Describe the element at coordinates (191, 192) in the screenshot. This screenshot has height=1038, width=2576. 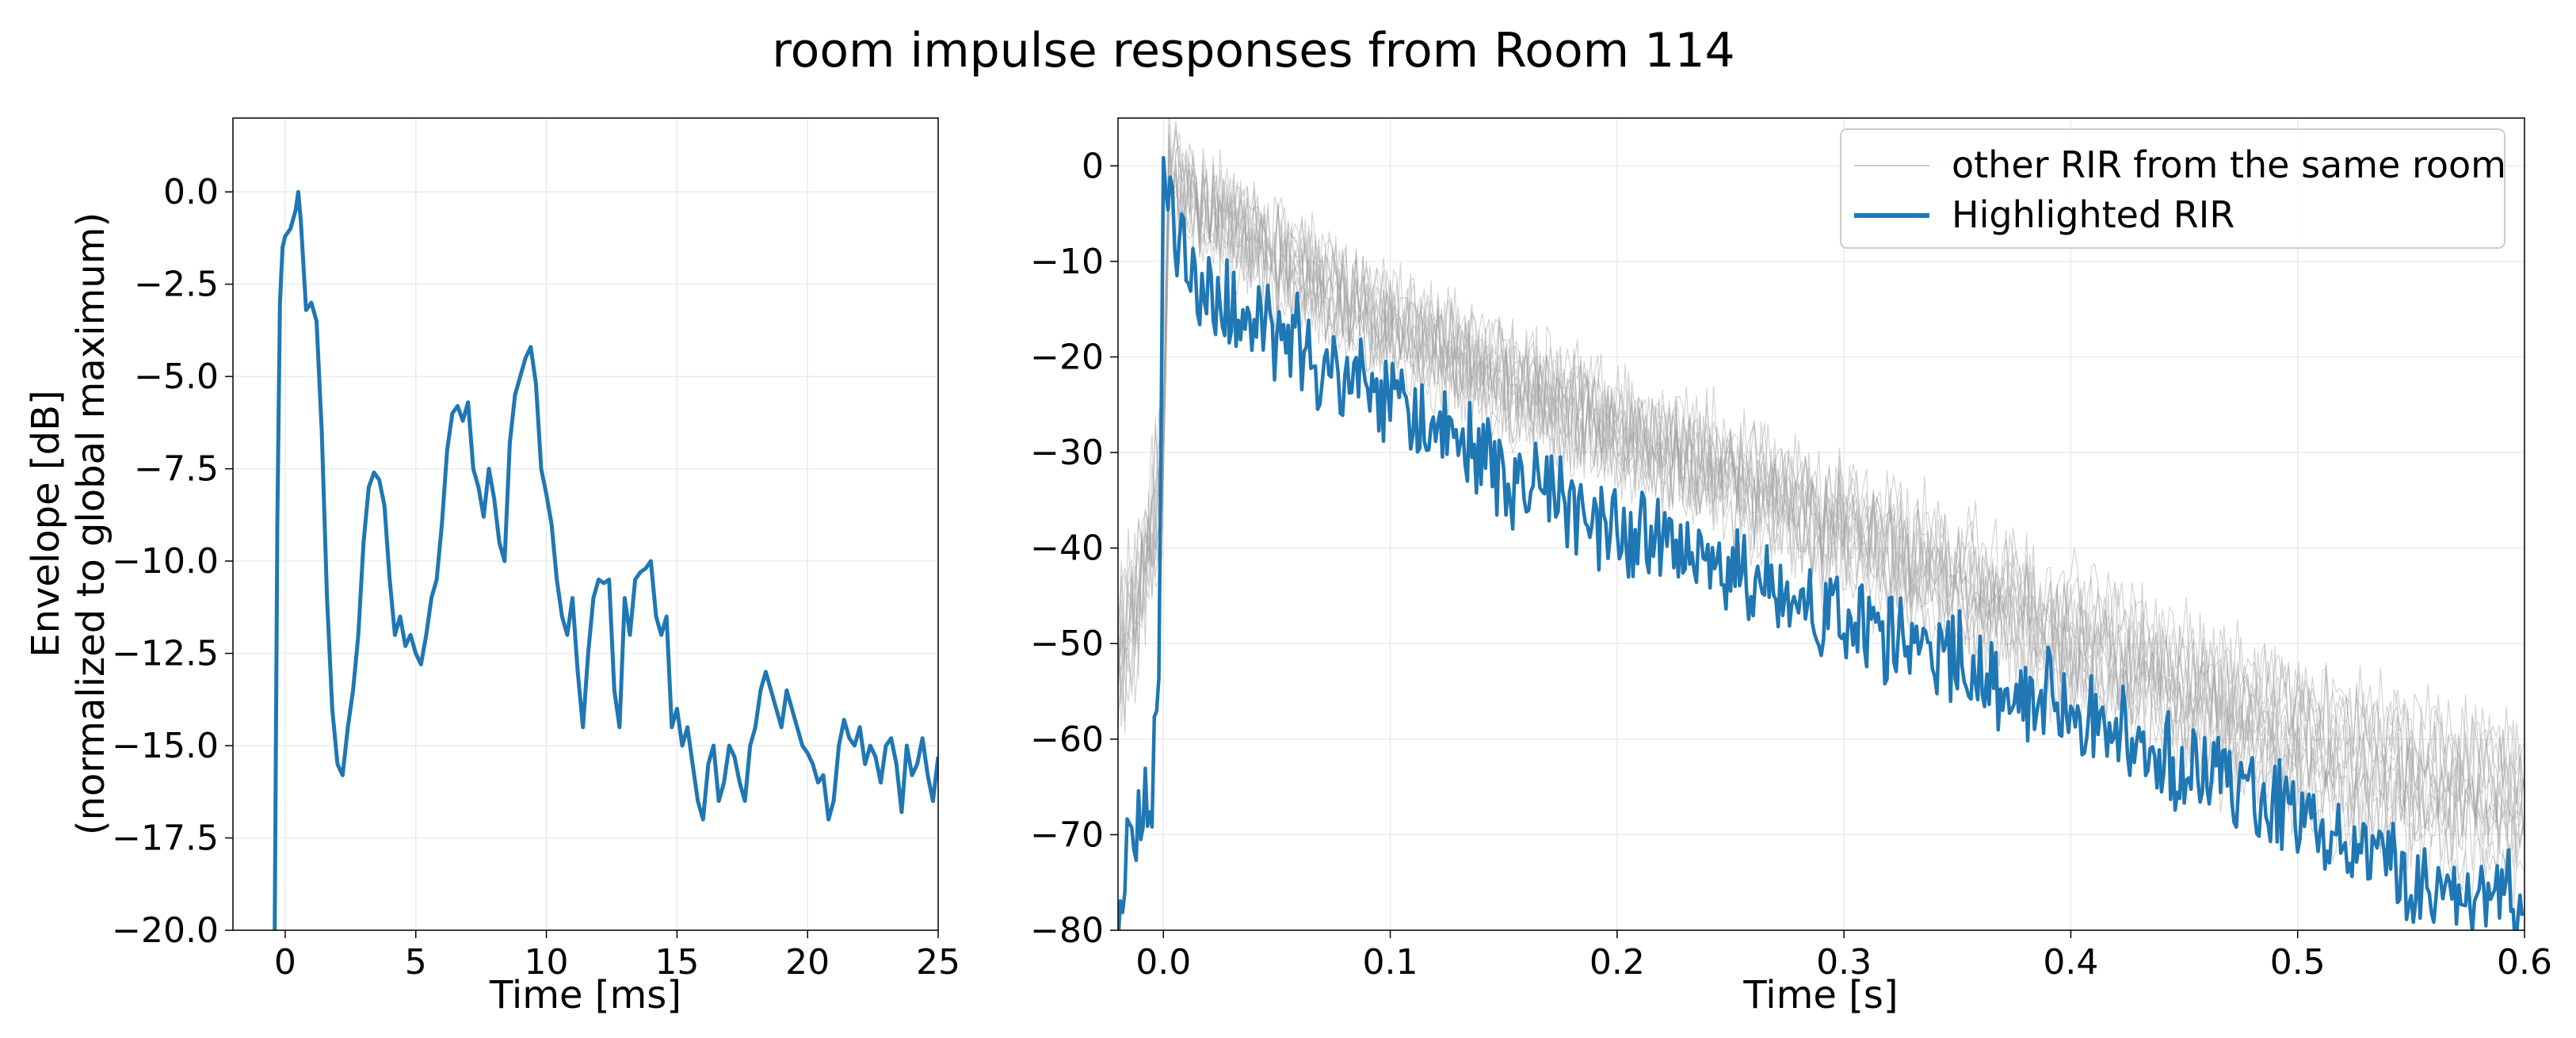
I see `left-y-tick-label: 0.0` at that location.